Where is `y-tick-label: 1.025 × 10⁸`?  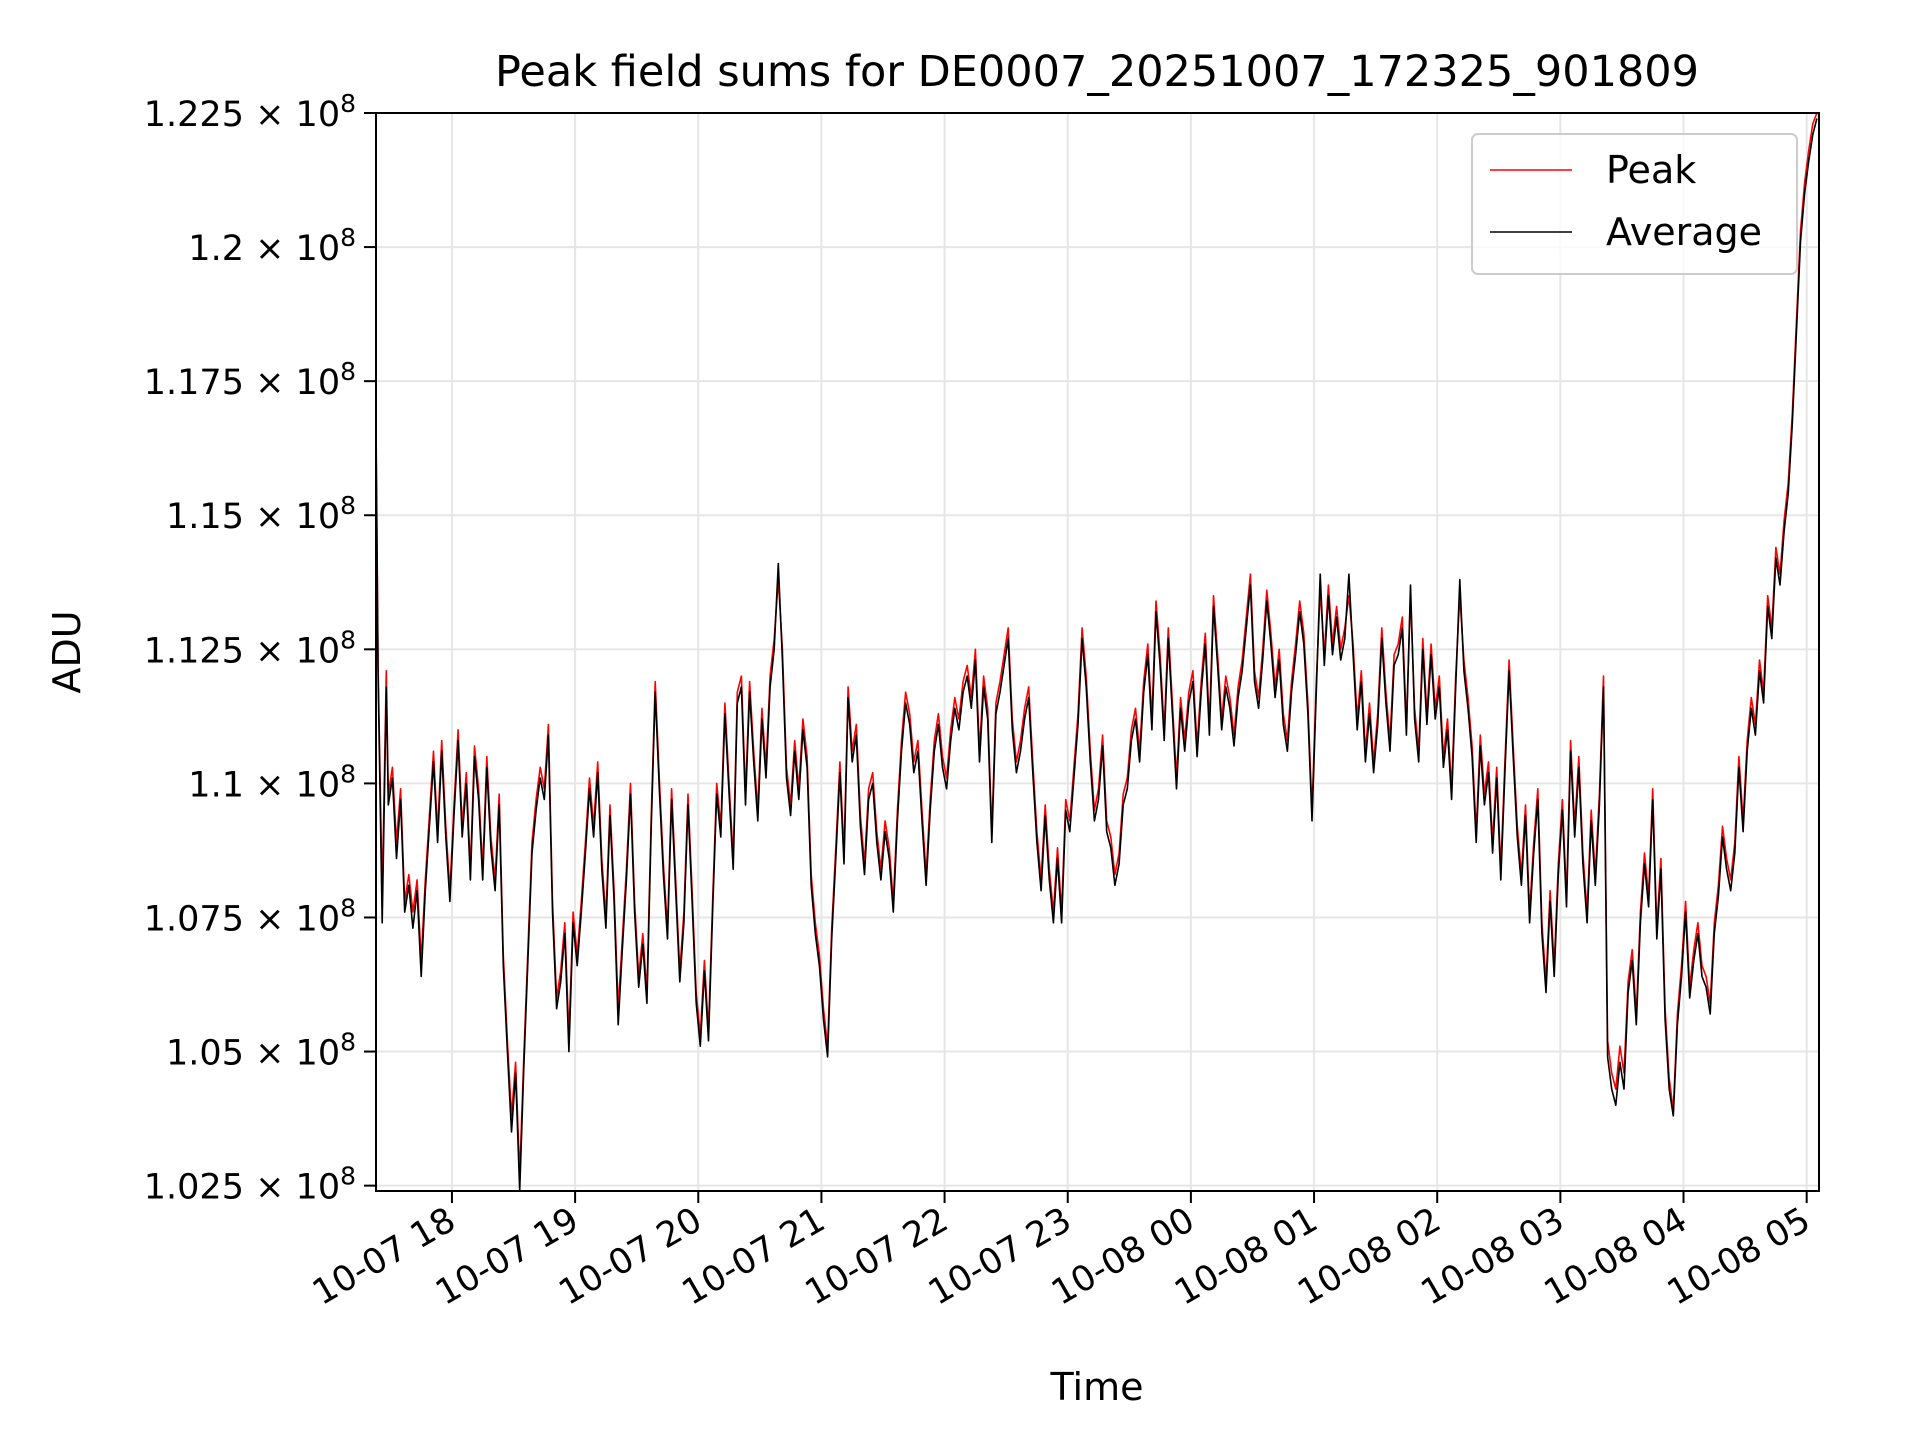
y-tick-label: 1.025 × 10⁸ is located at coordinates (250, 1185).